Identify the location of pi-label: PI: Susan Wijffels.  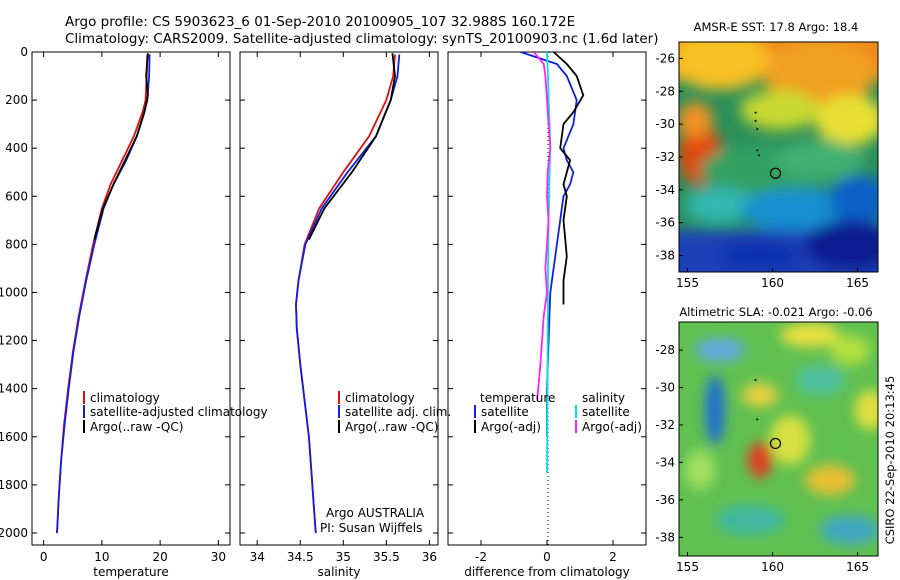
(371, 528).